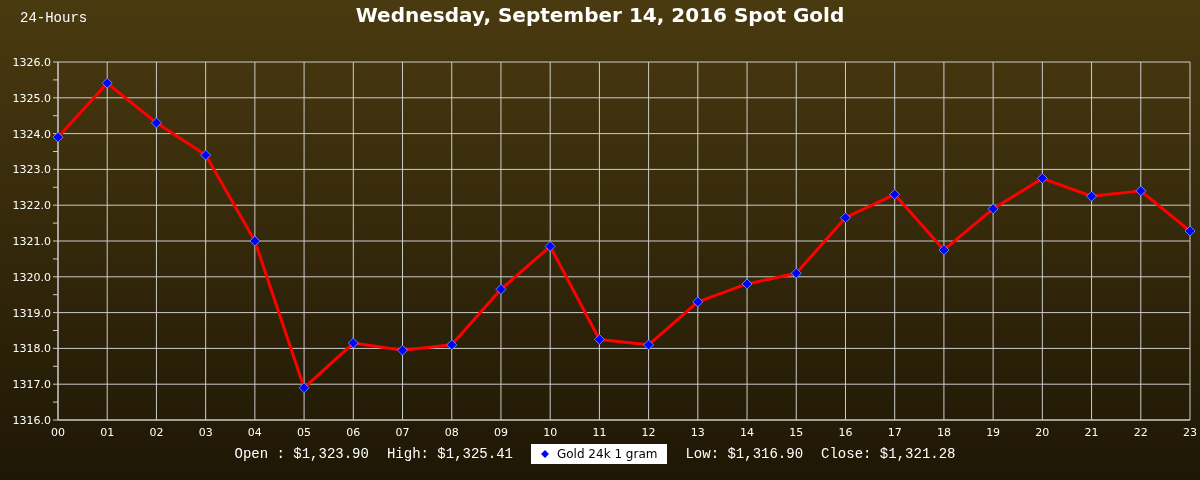 The image size is (1200, 480). I want to click on text: Close: $1,321.28, so click(888, 454).